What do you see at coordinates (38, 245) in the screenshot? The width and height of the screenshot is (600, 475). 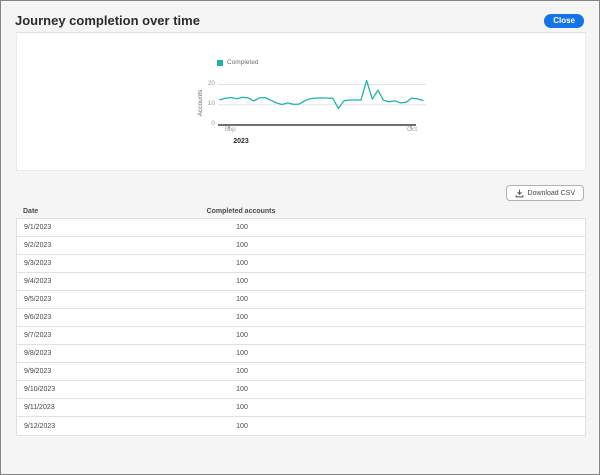 I see `date-cell: 9/2/2023` at bounding box center [38, 245].